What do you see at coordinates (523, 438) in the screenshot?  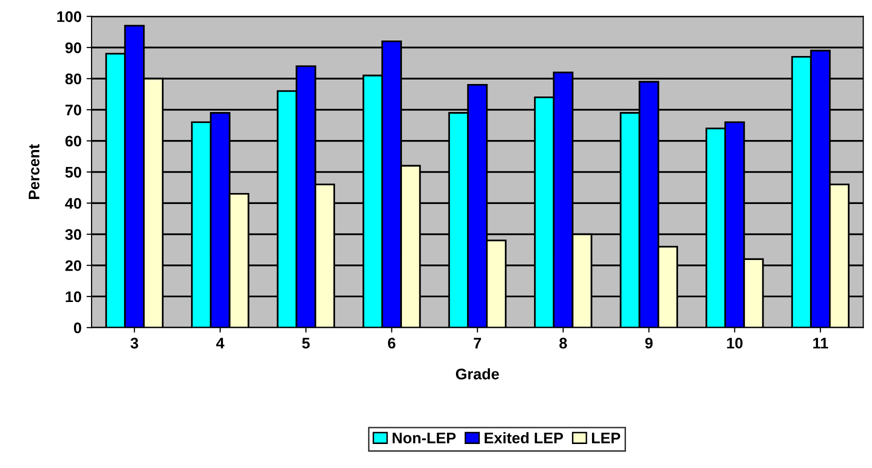 I see `legend-label: Exited LEP` at bounding box center [523, 438].